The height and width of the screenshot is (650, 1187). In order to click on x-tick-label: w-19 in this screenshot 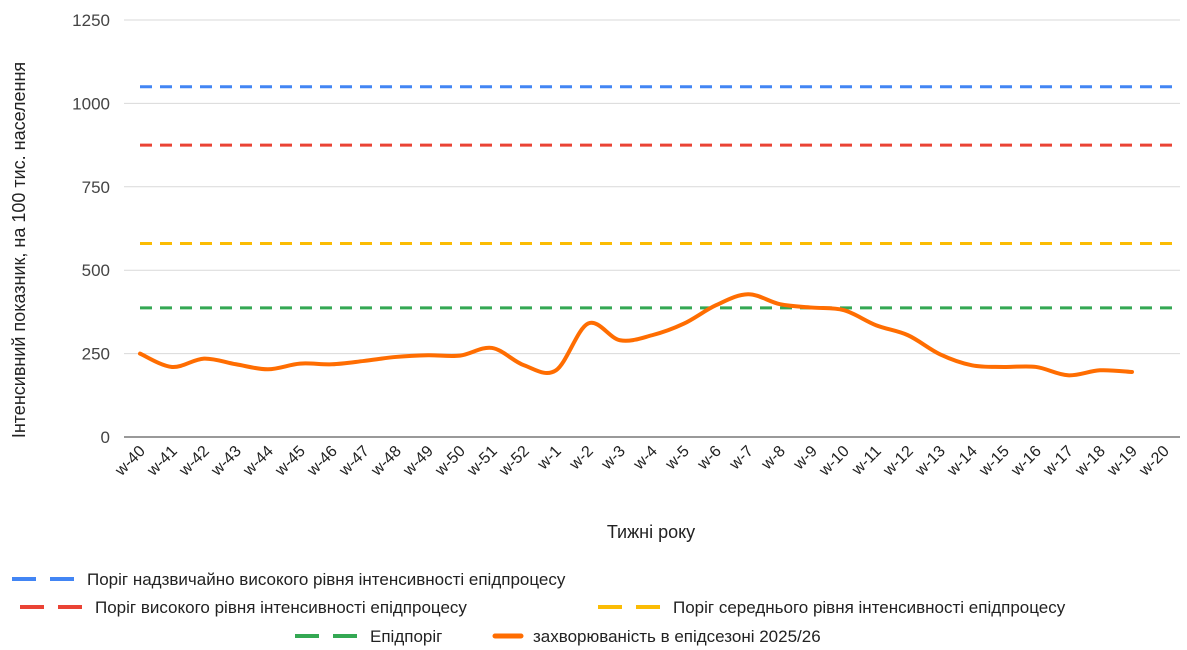, I will do `click(1122, 461)`.